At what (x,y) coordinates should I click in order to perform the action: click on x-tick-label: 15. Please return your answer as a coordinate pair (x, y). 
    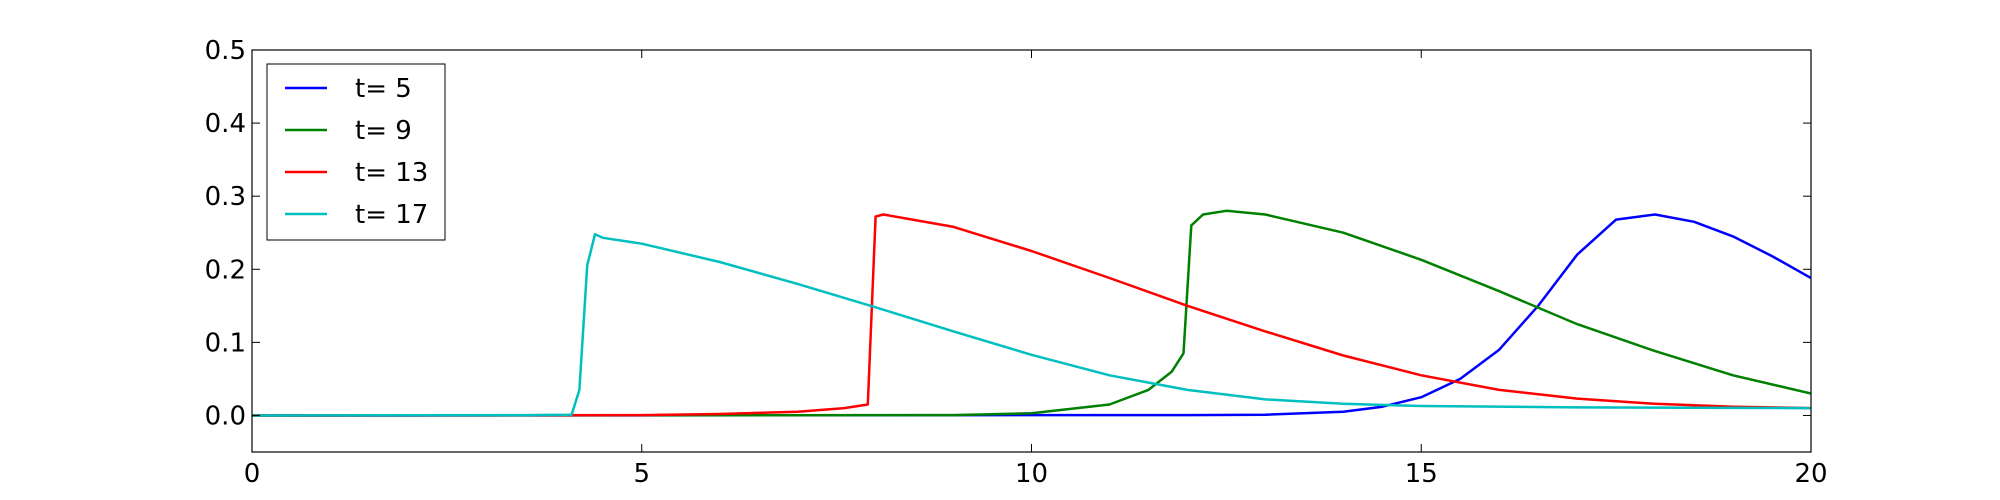
    Looking at the image, I should click on (1421, 474).